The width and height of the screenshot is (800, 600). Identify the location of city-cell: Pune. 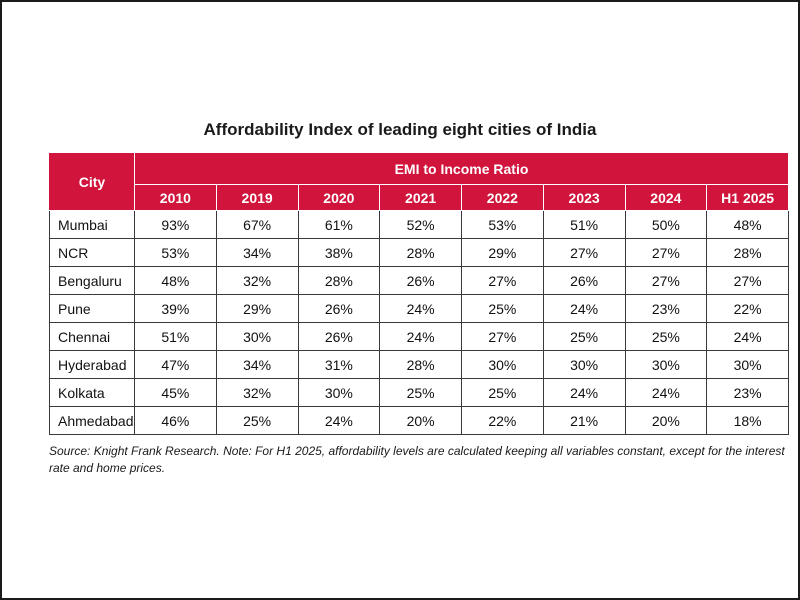
(92, 308).